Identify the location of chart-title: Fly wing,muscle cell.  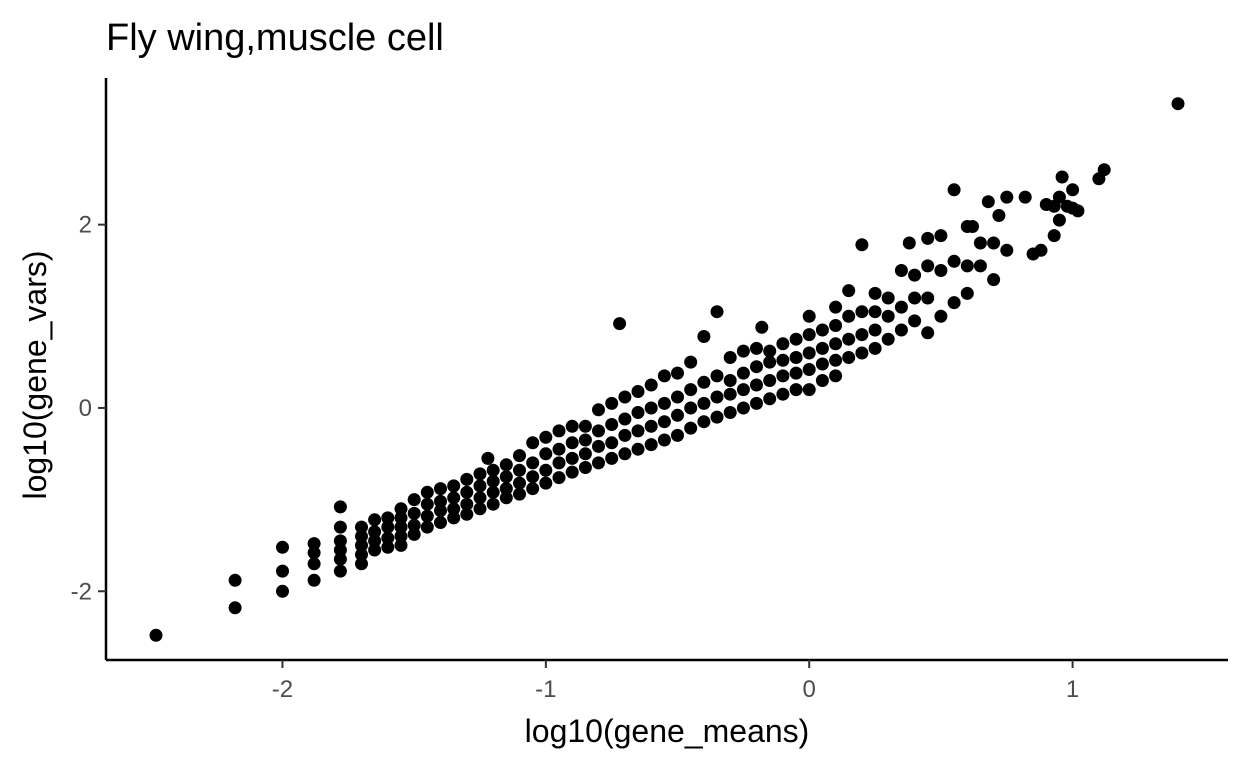
(275, 38).